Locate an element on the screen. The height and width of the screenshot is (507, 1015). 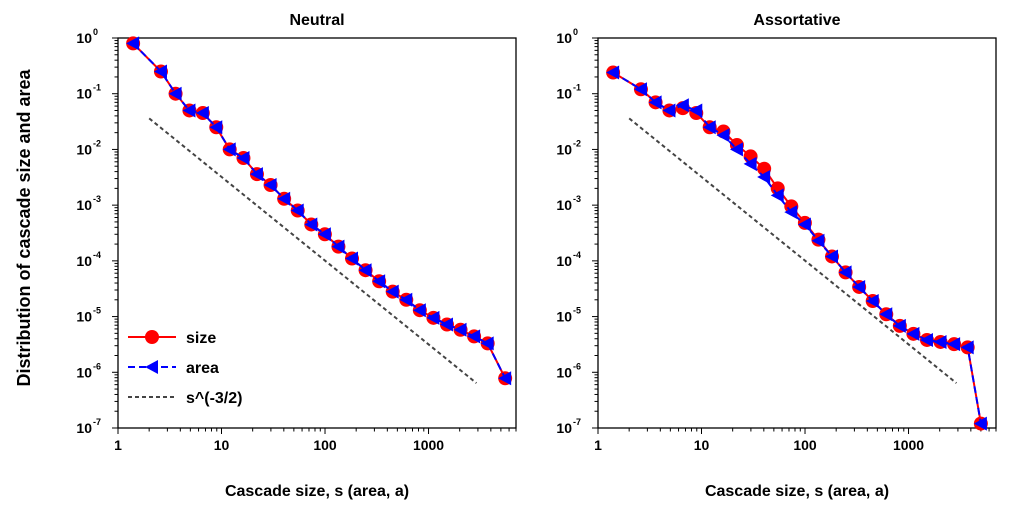
legend-label-power: s^(-3/2) is located at coordinates (214, 398).